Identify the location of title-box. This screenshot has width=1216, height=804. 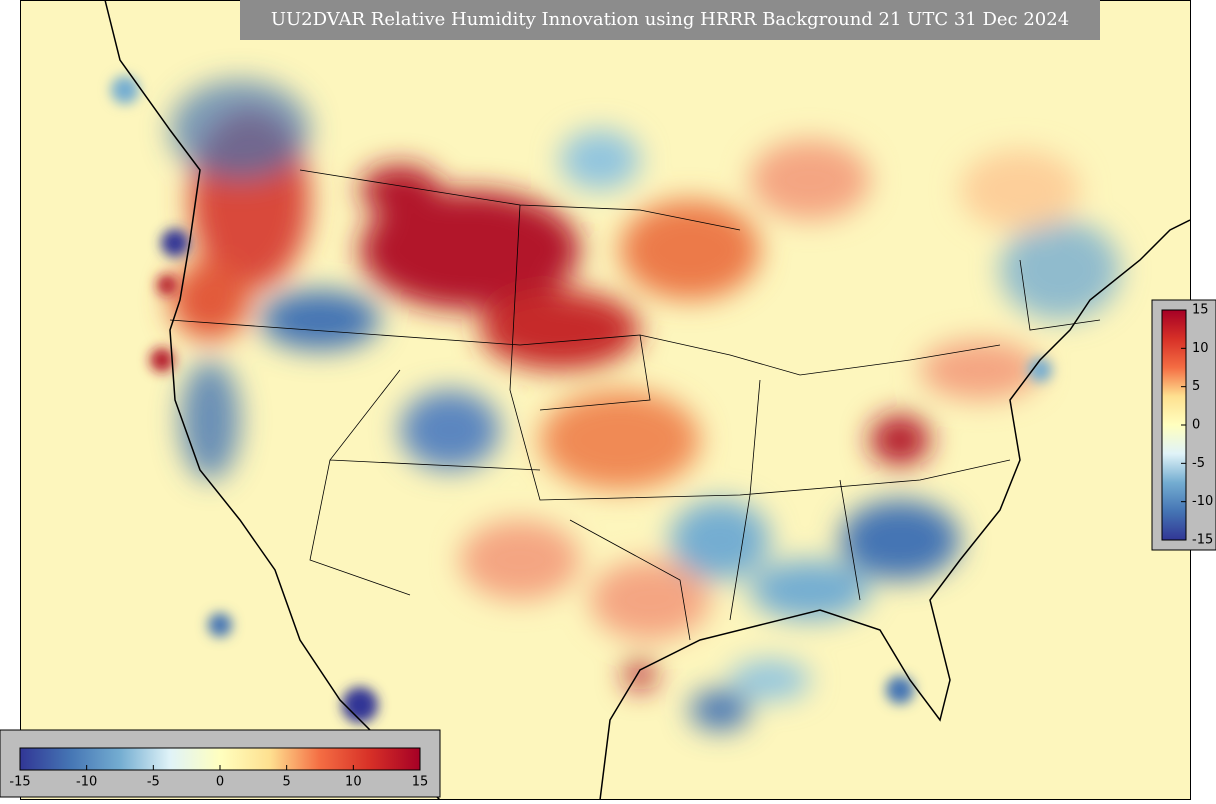
(670, 20).